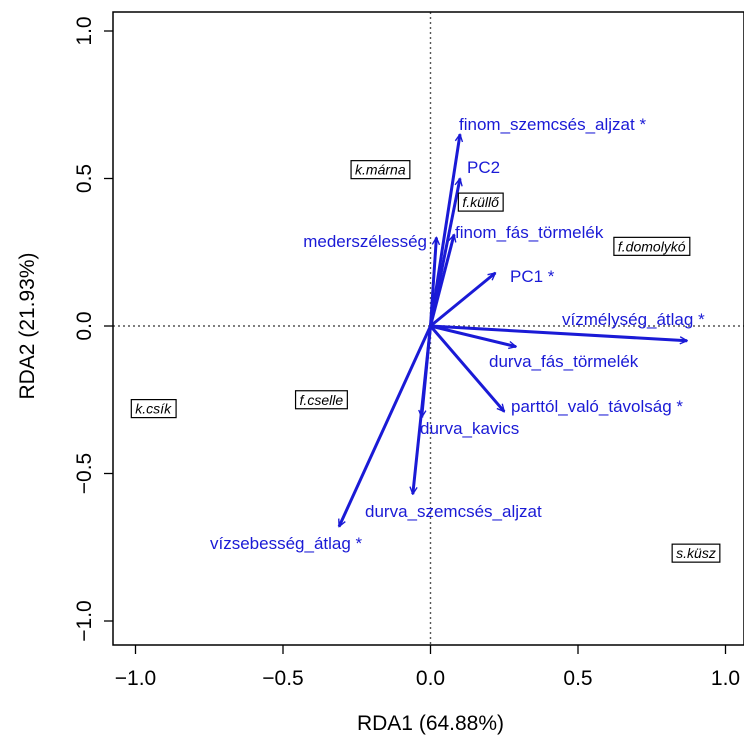 The width and height of the screenshot is (744, 750). I want to click on svg-text: k.csík, so click(153, 409).